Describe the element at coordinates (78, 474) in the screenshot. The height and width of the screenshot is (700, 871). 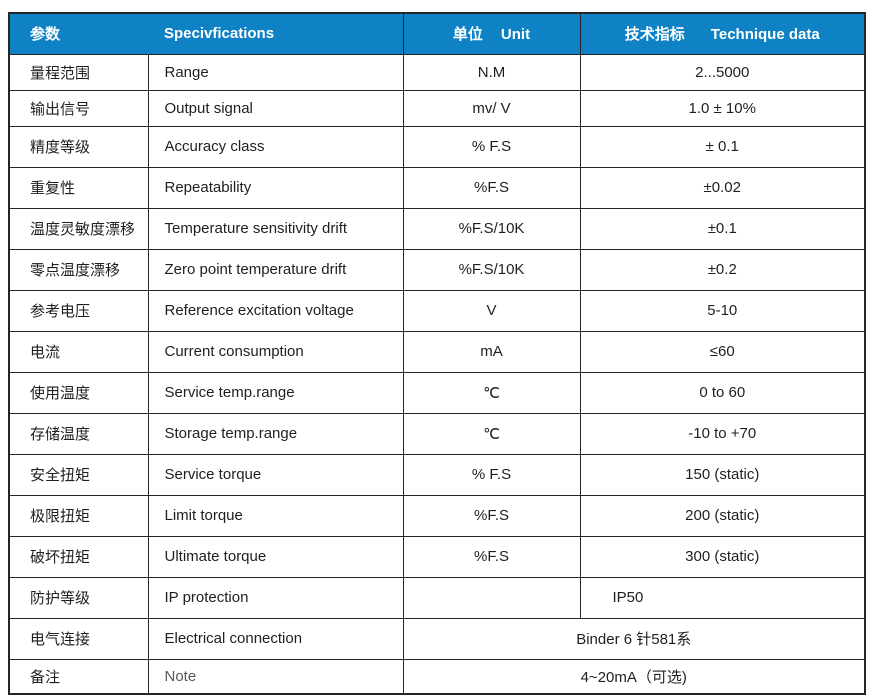
I see `param-cell: 安全扭矩` at that location.